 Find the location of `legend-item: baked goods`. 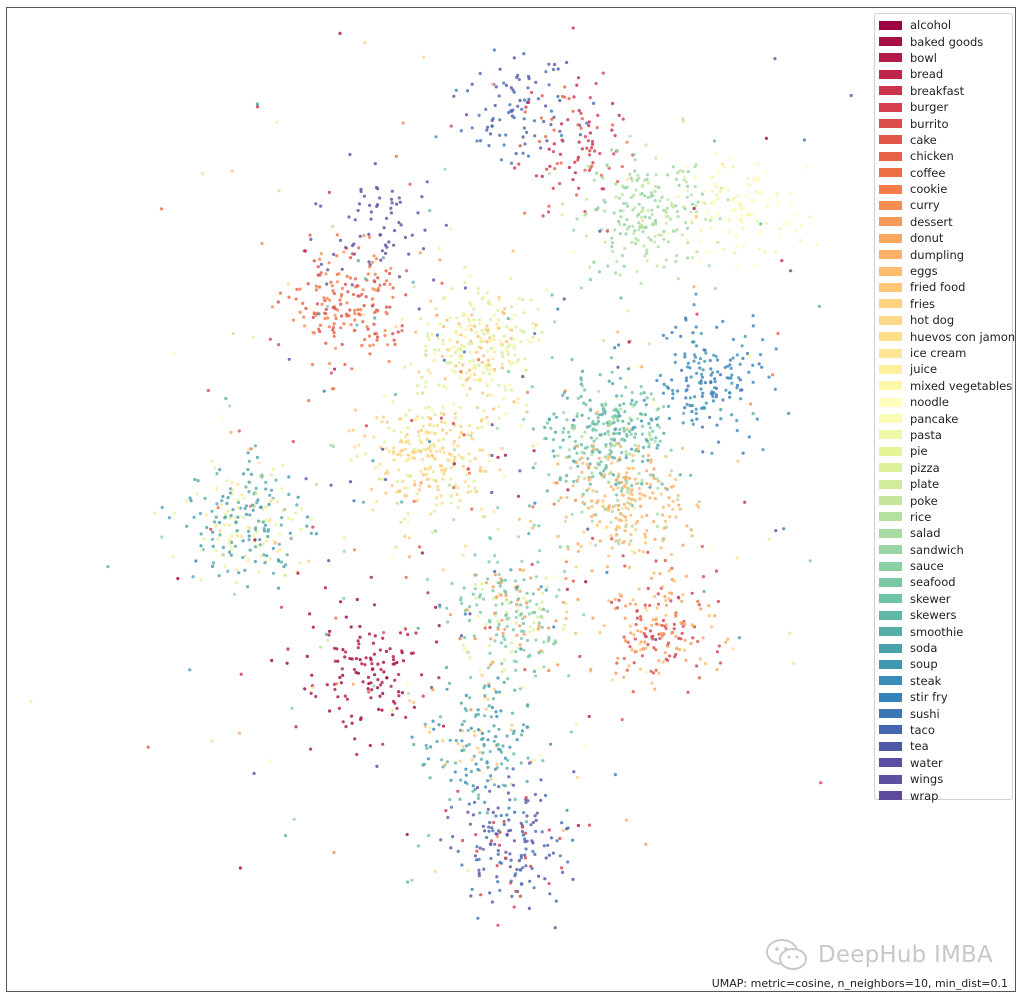

legend-item: baked goods is located at coordinates (945, 41).